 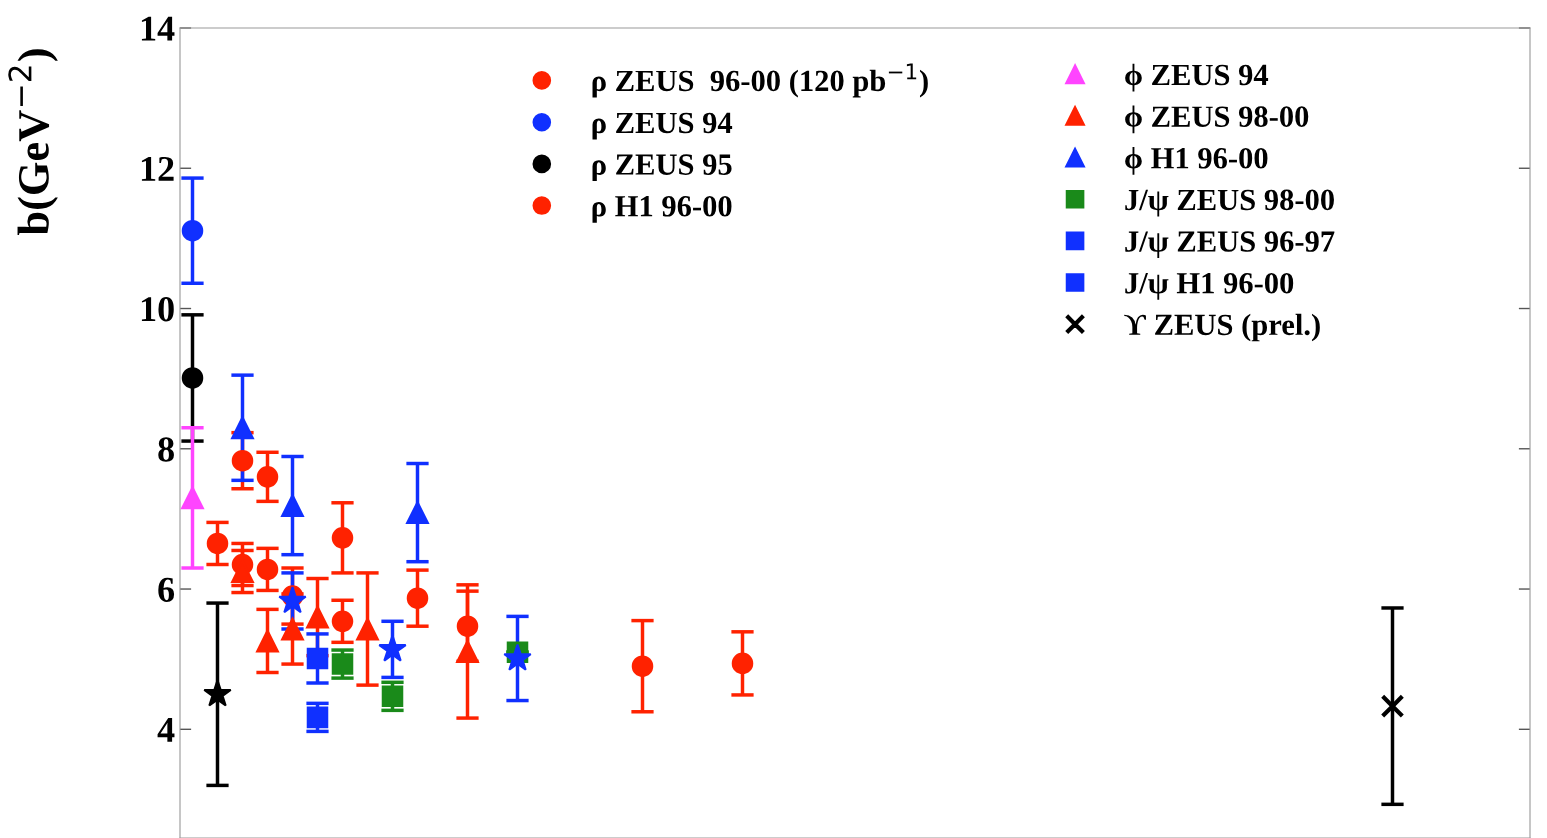 What do you see at coordinates (157, 168) in the screenshot?
I see `y-tick-label: 12` at bounding box center [157, 168].